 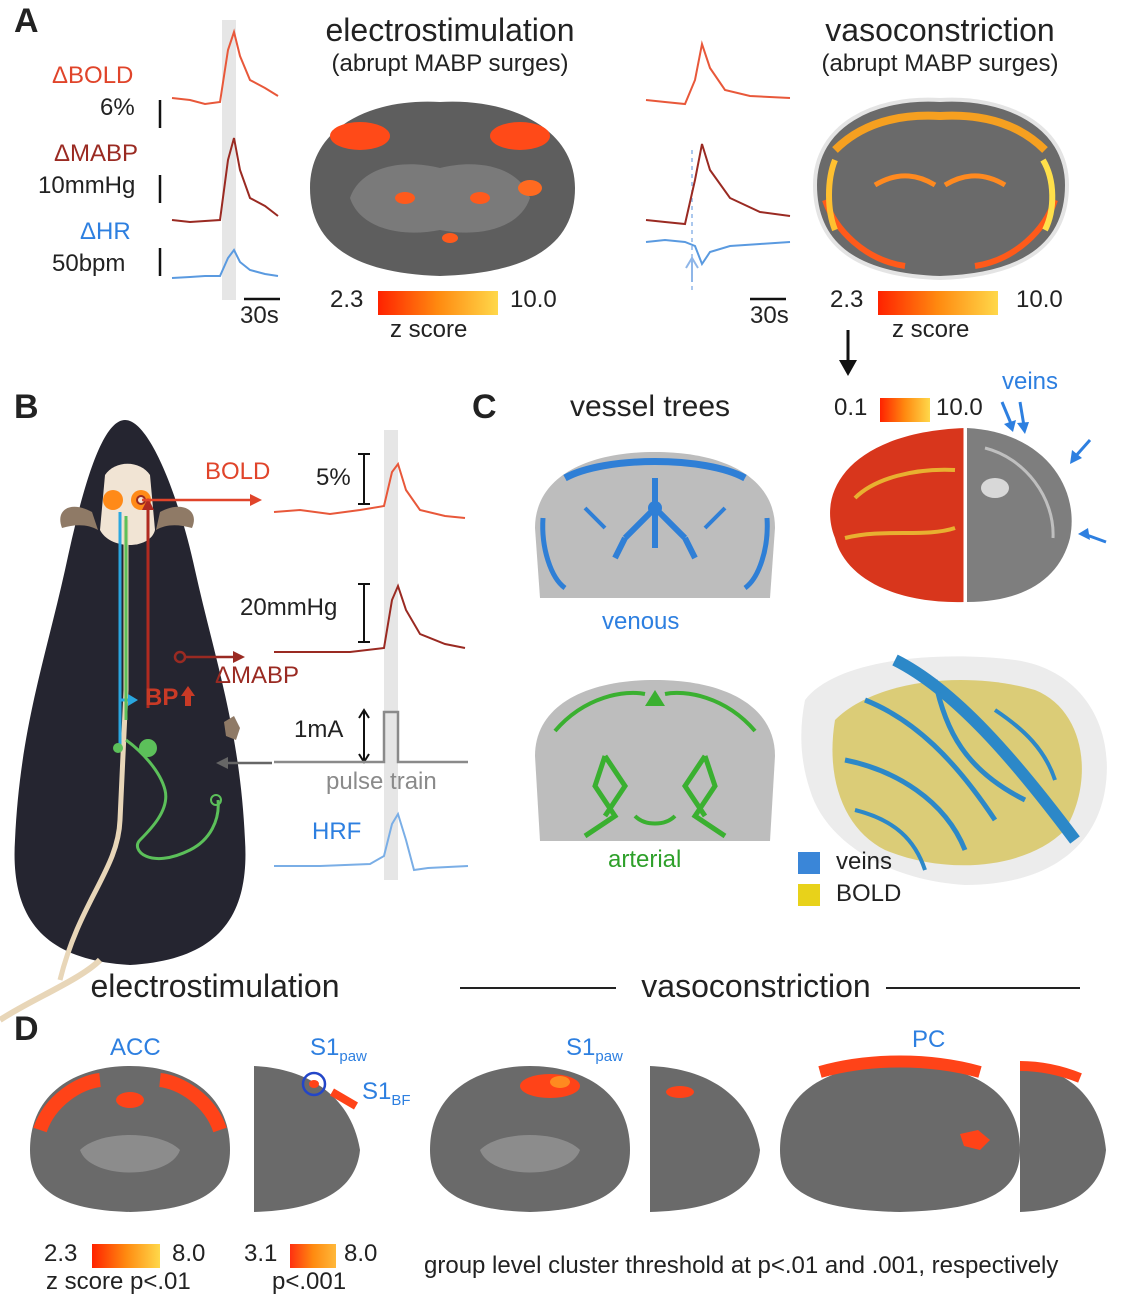 I want to click on vaso-subtitle: (abrupt MABP surges), so click(x=940, y=63).